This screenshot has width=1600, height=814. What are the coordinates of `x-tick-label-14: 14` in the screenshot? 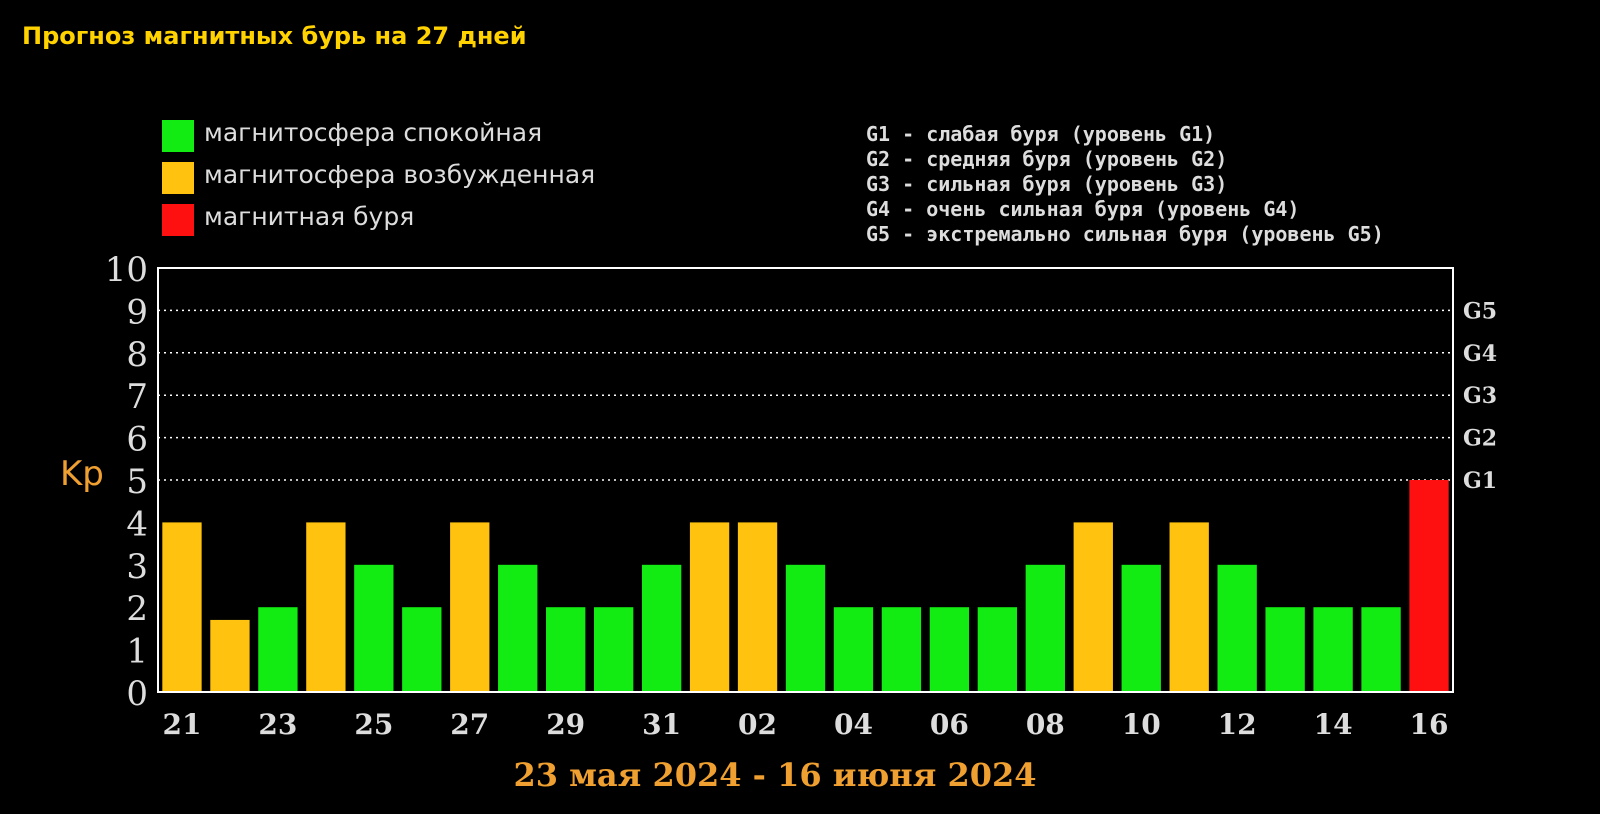 It's located at (1333, 724).